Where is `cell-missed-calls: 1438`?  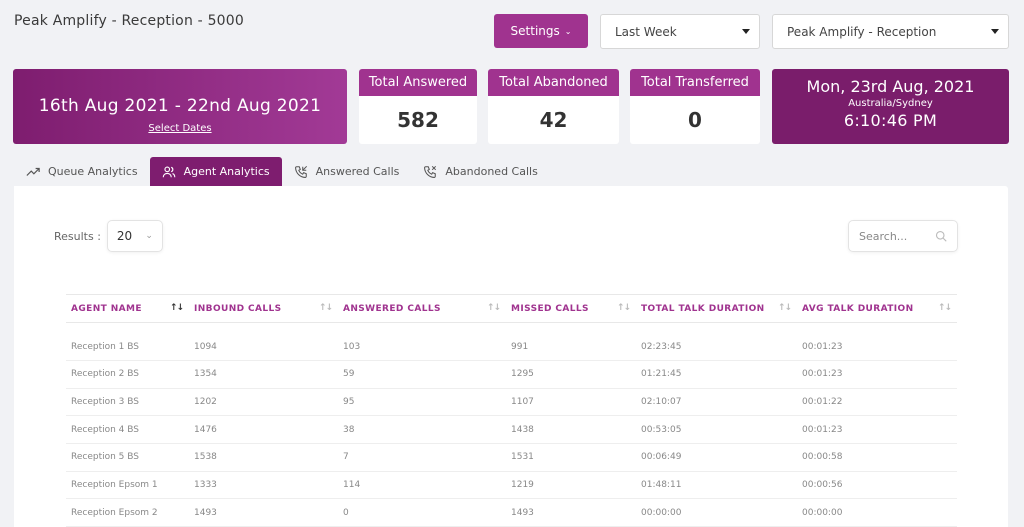
cell-missed-calls: 1438 is located at coordinates (571, 430).